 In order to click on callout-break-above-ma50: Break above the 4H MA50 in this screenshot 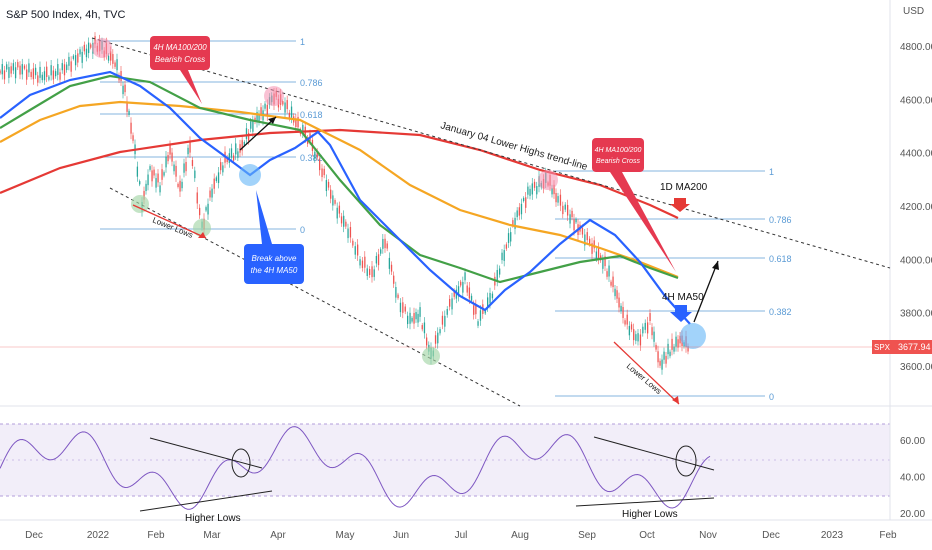, I will do `click(274, 237)`.